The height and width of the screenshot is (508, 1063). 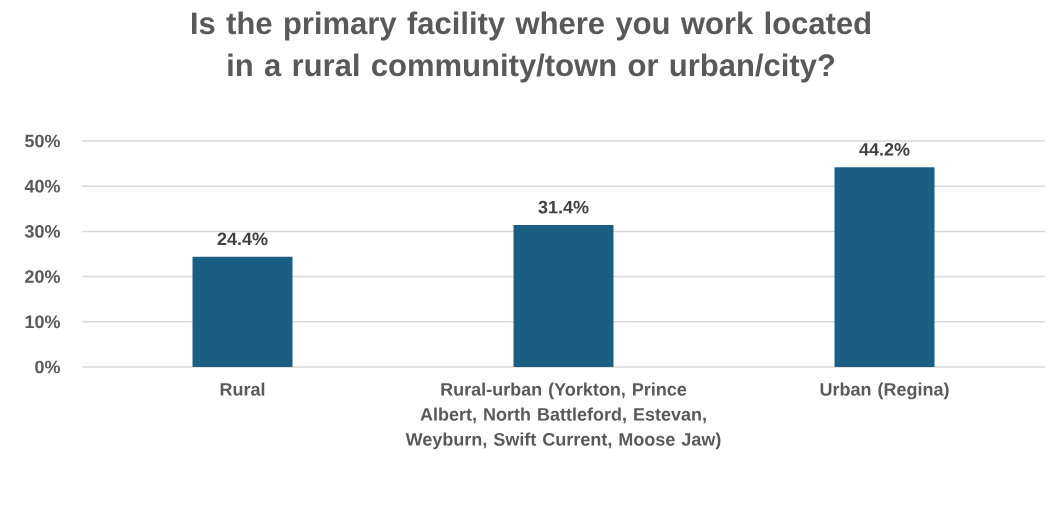 I want to click on data-label: 24.4%, so click(x=242, y=239).